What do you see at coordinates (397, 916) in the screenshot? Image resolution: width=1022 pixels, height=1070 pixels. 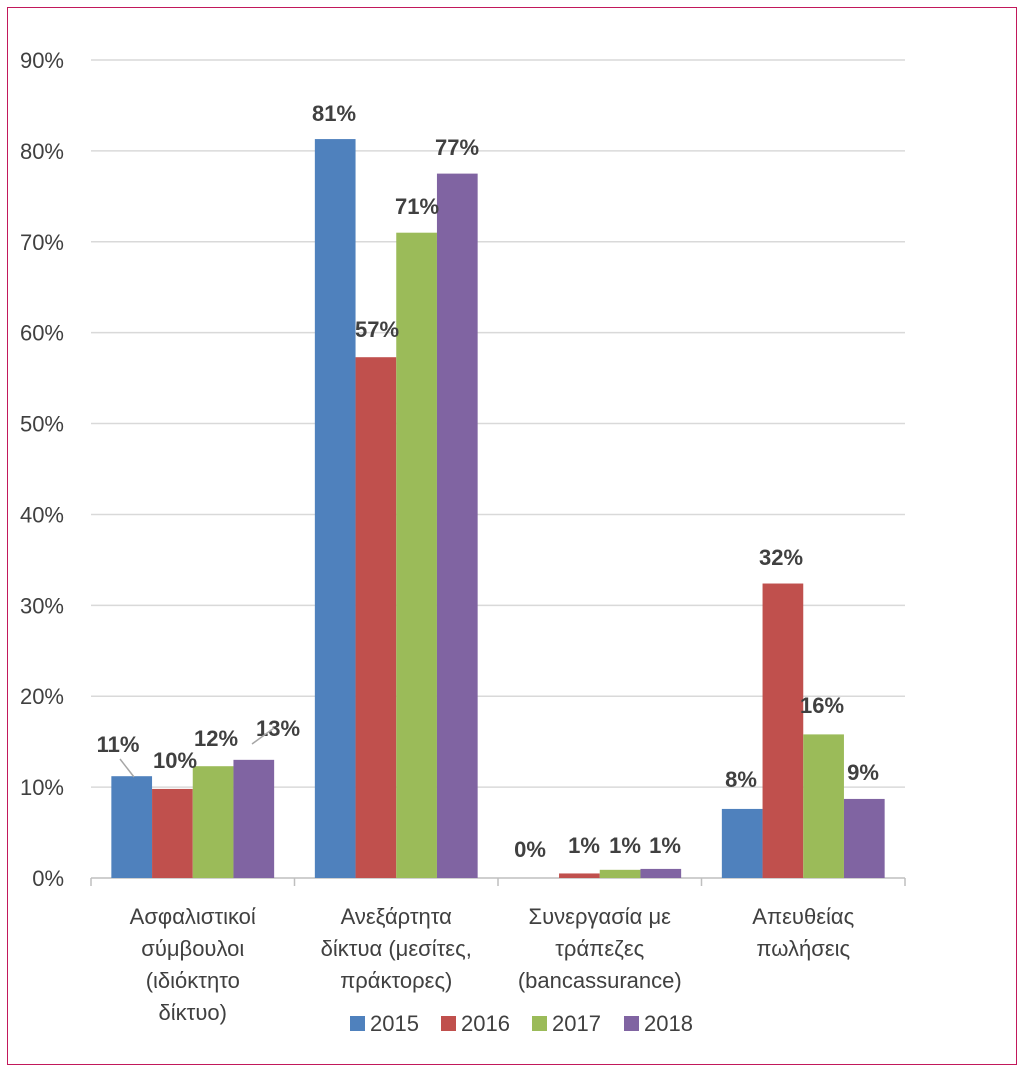 I see `category-label: Ανεξάρτητα` at bounding box center [397, 916].